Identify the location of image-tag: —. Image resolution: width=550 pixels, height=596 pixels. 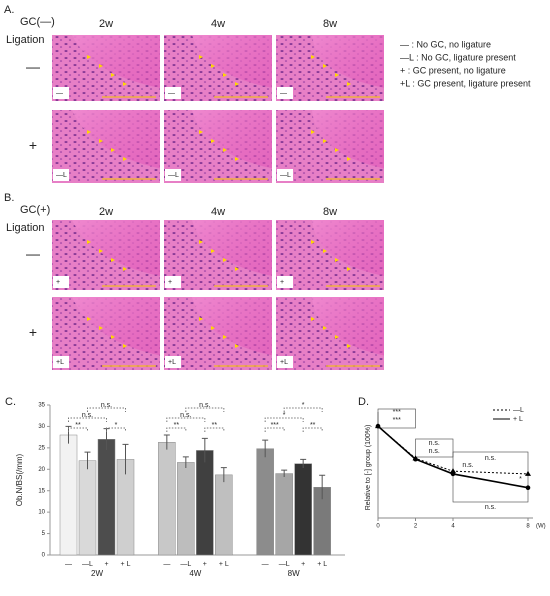
(59, 93).